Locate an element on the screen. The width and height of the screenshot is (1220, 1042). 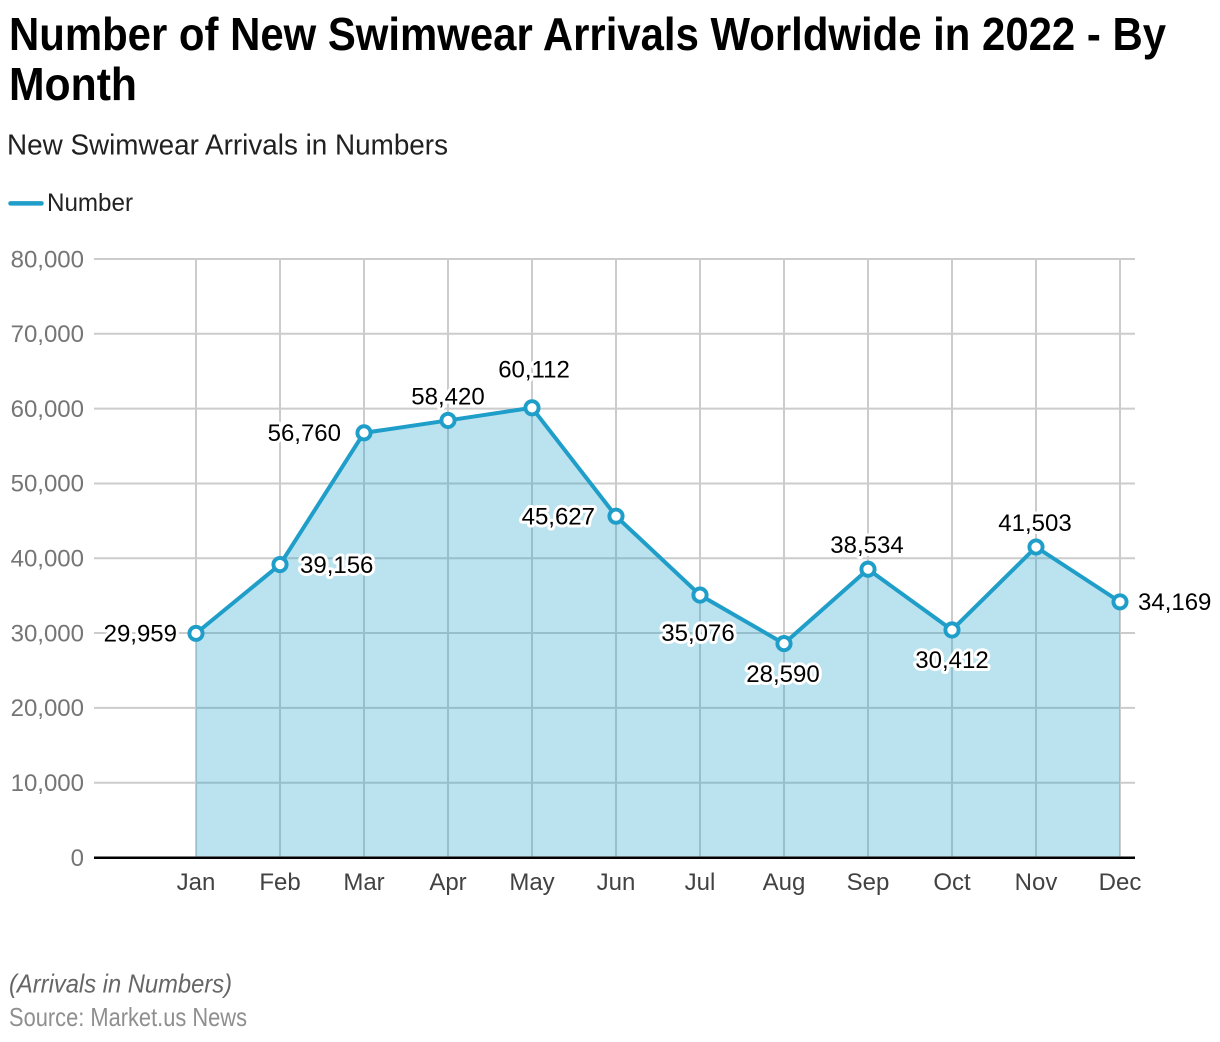
svg-text: 10,000 is located at coordinates (47, 783).